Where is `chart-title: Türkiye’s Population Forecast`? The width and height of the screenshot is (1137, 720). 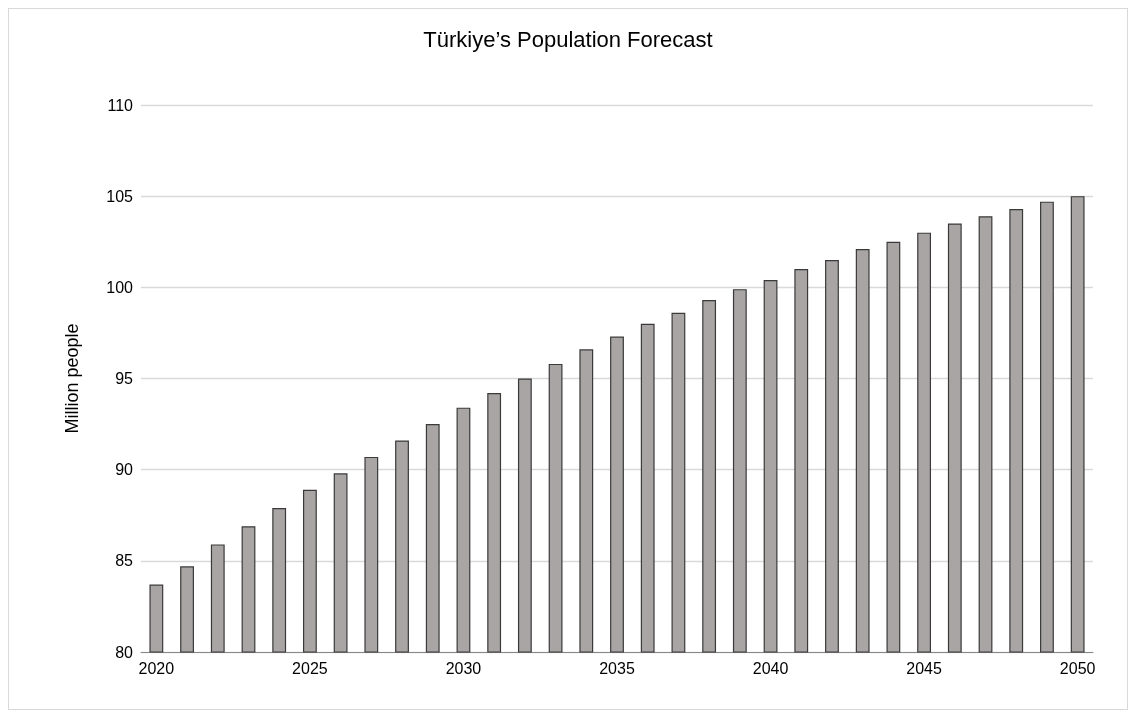
chart-title: Türkiye’s Population Forecast is located at coordinates (568, 39).